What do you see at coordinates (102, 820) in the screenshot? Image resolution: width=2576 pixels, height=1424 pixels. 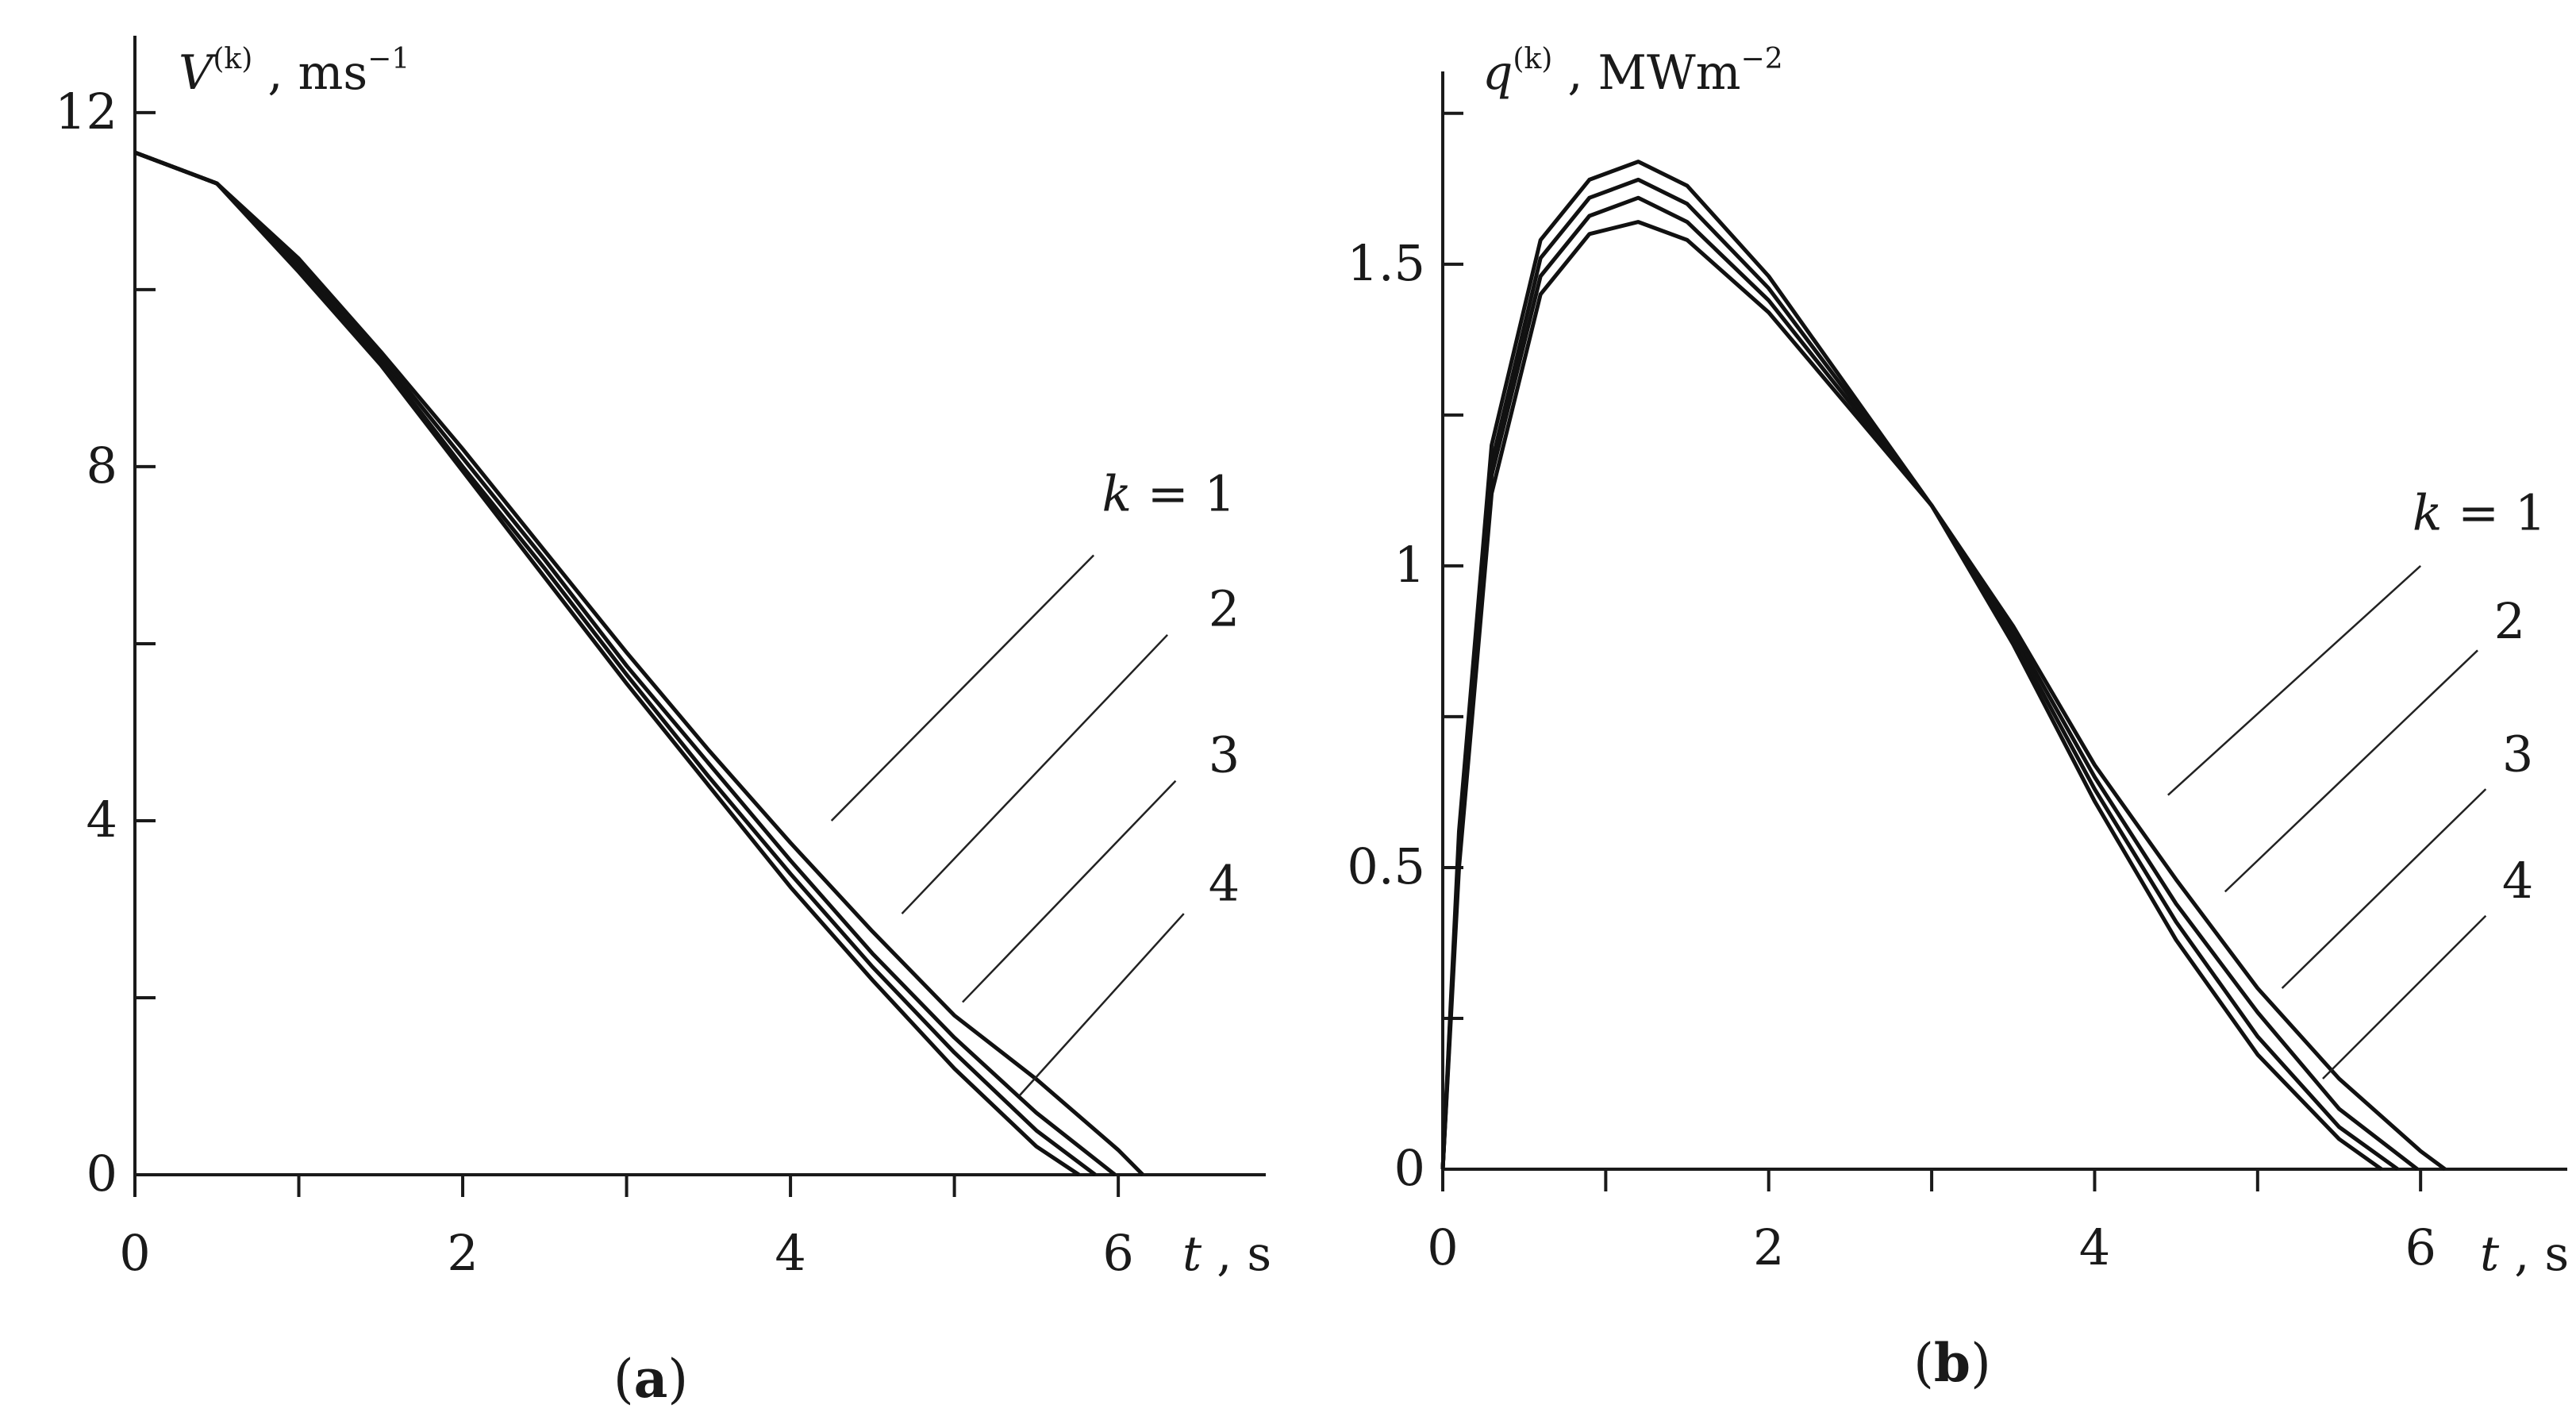 I see `y-tick-label: 4` at bounding box center [102, 820].